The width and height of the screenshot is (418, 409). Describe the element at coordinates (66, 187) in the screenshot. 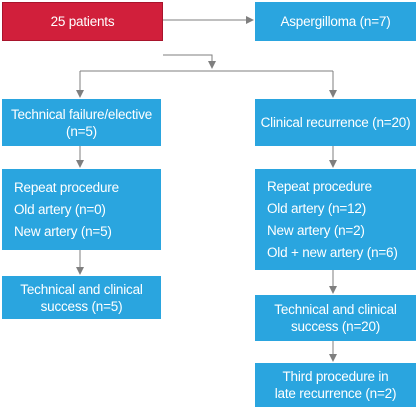

I see `left-repeat-line-1: Repeat procedure` at that location.